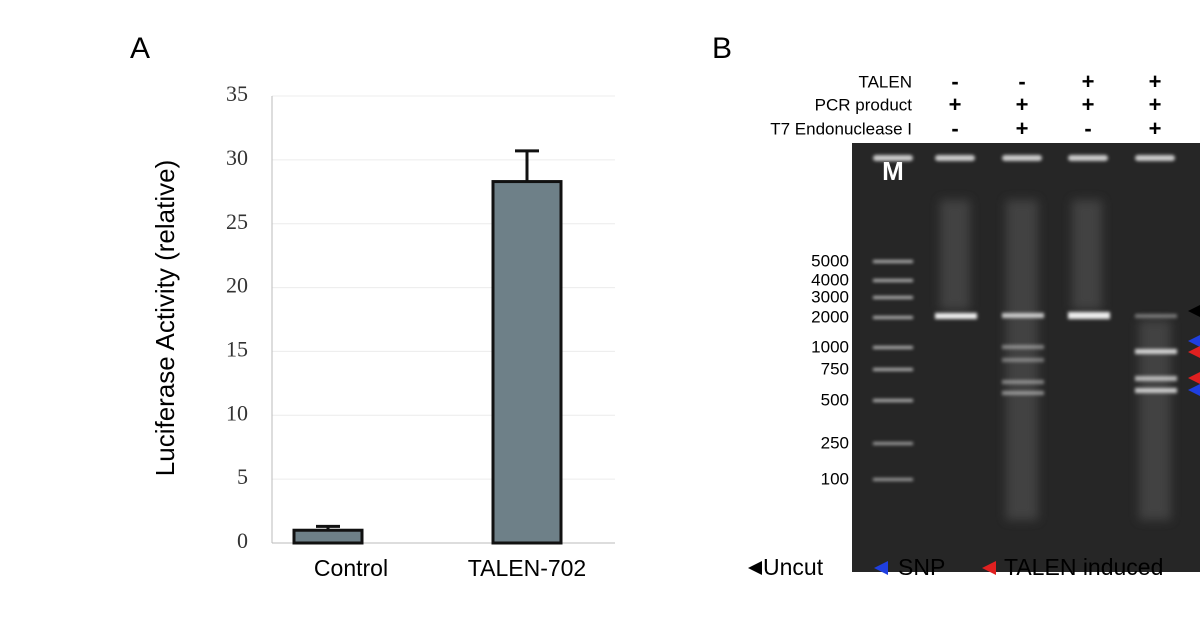 The width and height of the screenshot is (1200, 628). What do you see at coordinates (835, 442) in the screenshot?
I see `marker-size: 250` at bounding box center [835, 442].